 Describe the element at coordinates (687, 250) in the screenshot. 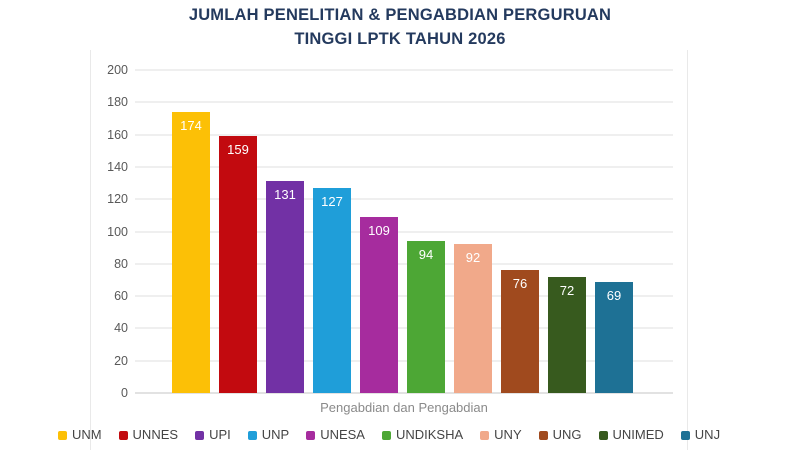

I see `chart-frame-right-border` at that location.